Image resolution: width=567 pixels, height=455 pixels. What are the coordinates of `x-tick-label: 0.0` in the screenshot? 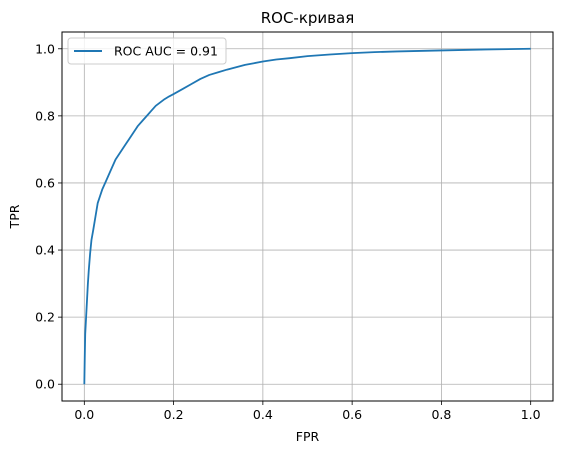 It's located at (84, 414).